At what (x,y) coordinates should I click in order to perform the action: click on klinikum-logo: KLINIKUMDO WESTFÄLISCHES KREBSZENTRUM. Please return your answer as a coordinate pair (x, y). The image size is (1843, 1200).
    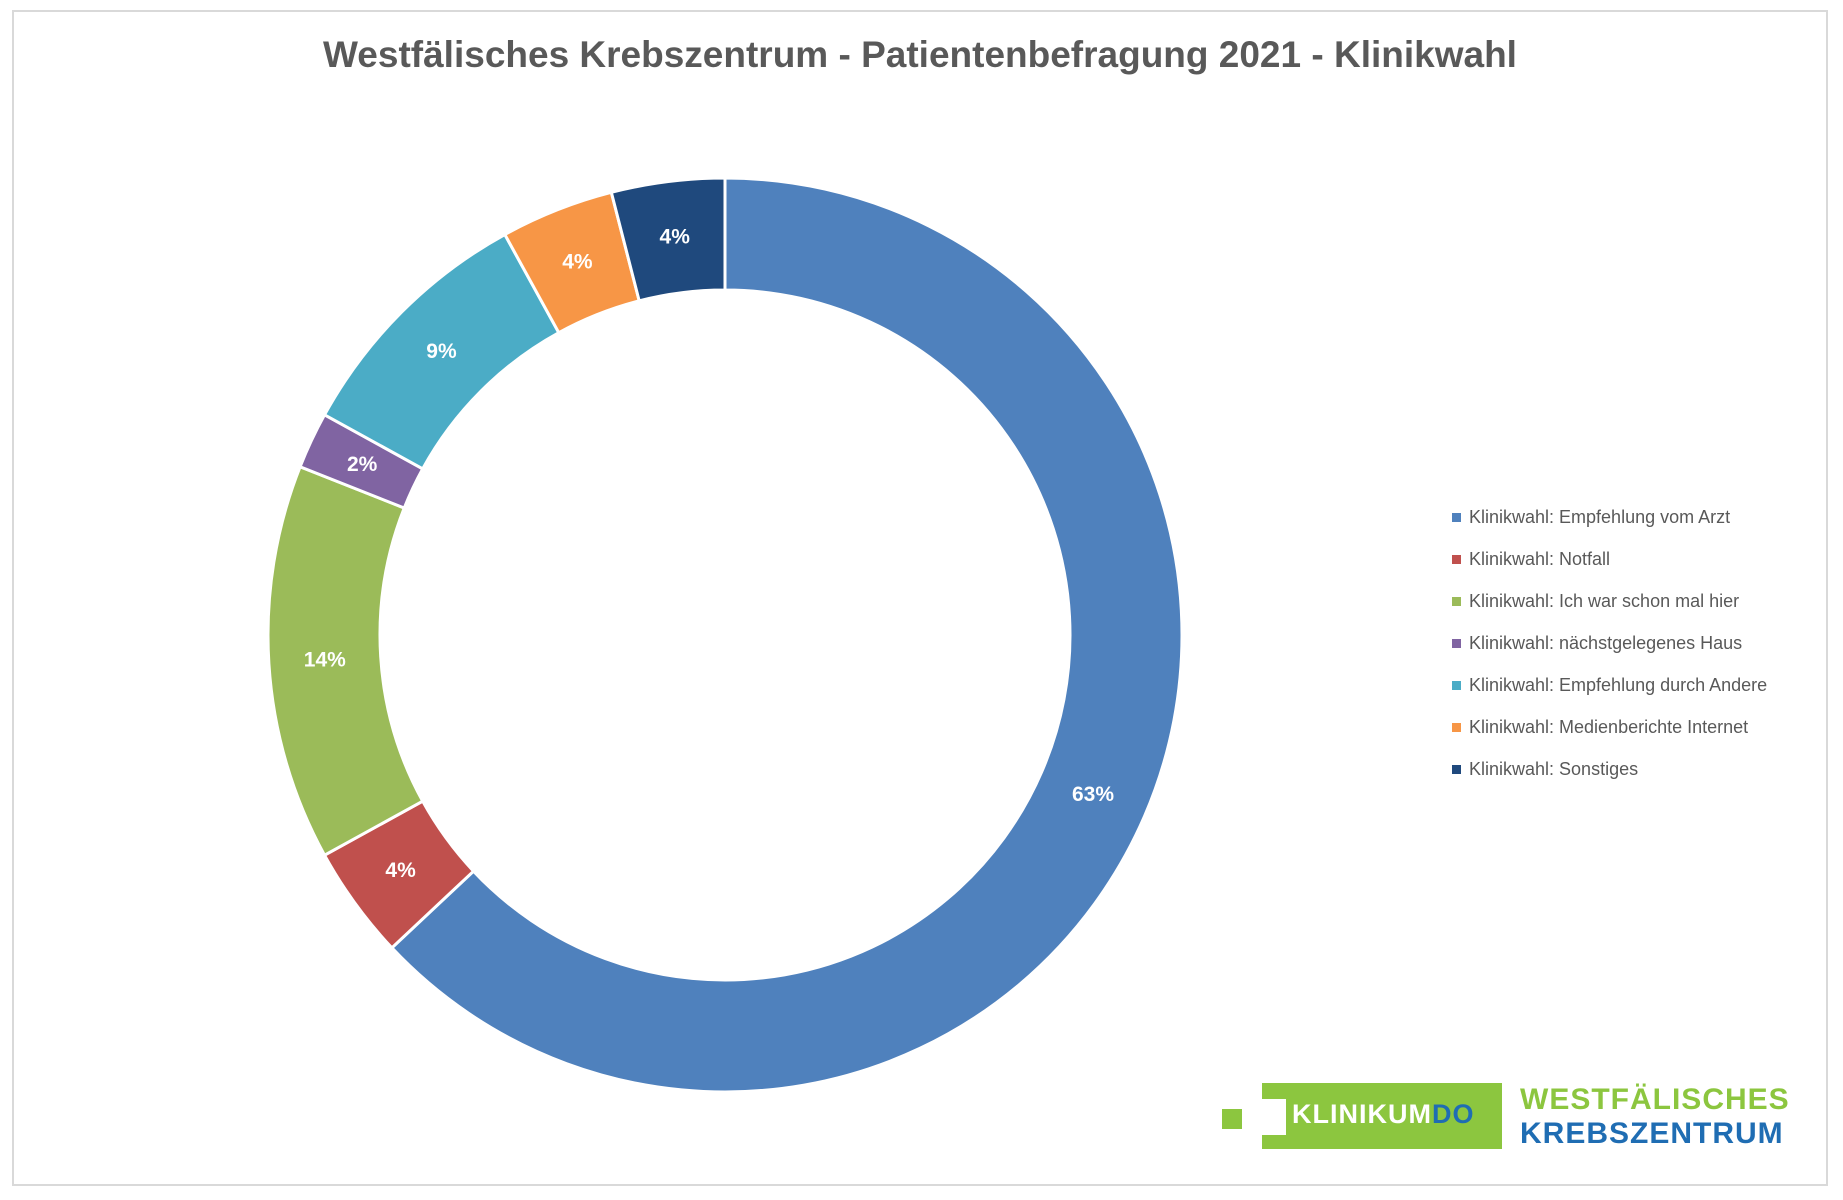
    Looking at the image, I should click on (1522, 1118).